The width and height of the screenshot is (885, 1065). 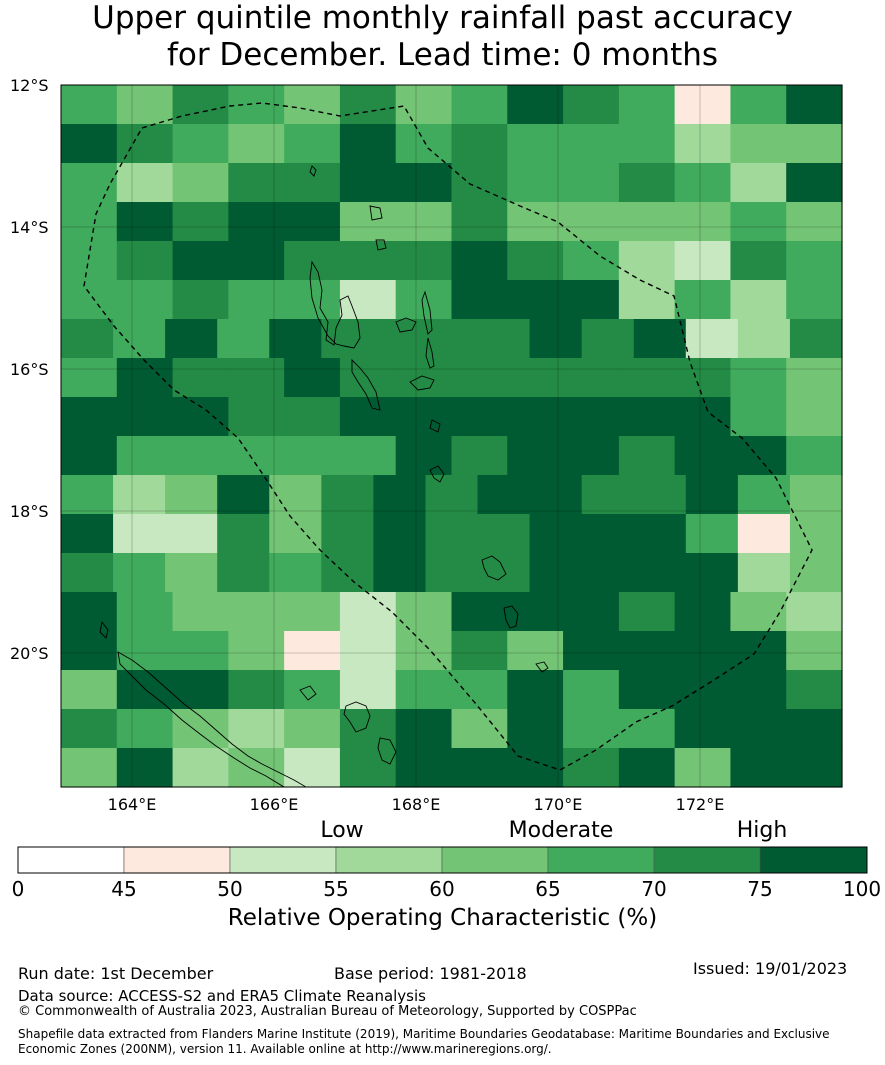 I want to click on colorbar-tick-70: 70, so click(x=654, y=889).